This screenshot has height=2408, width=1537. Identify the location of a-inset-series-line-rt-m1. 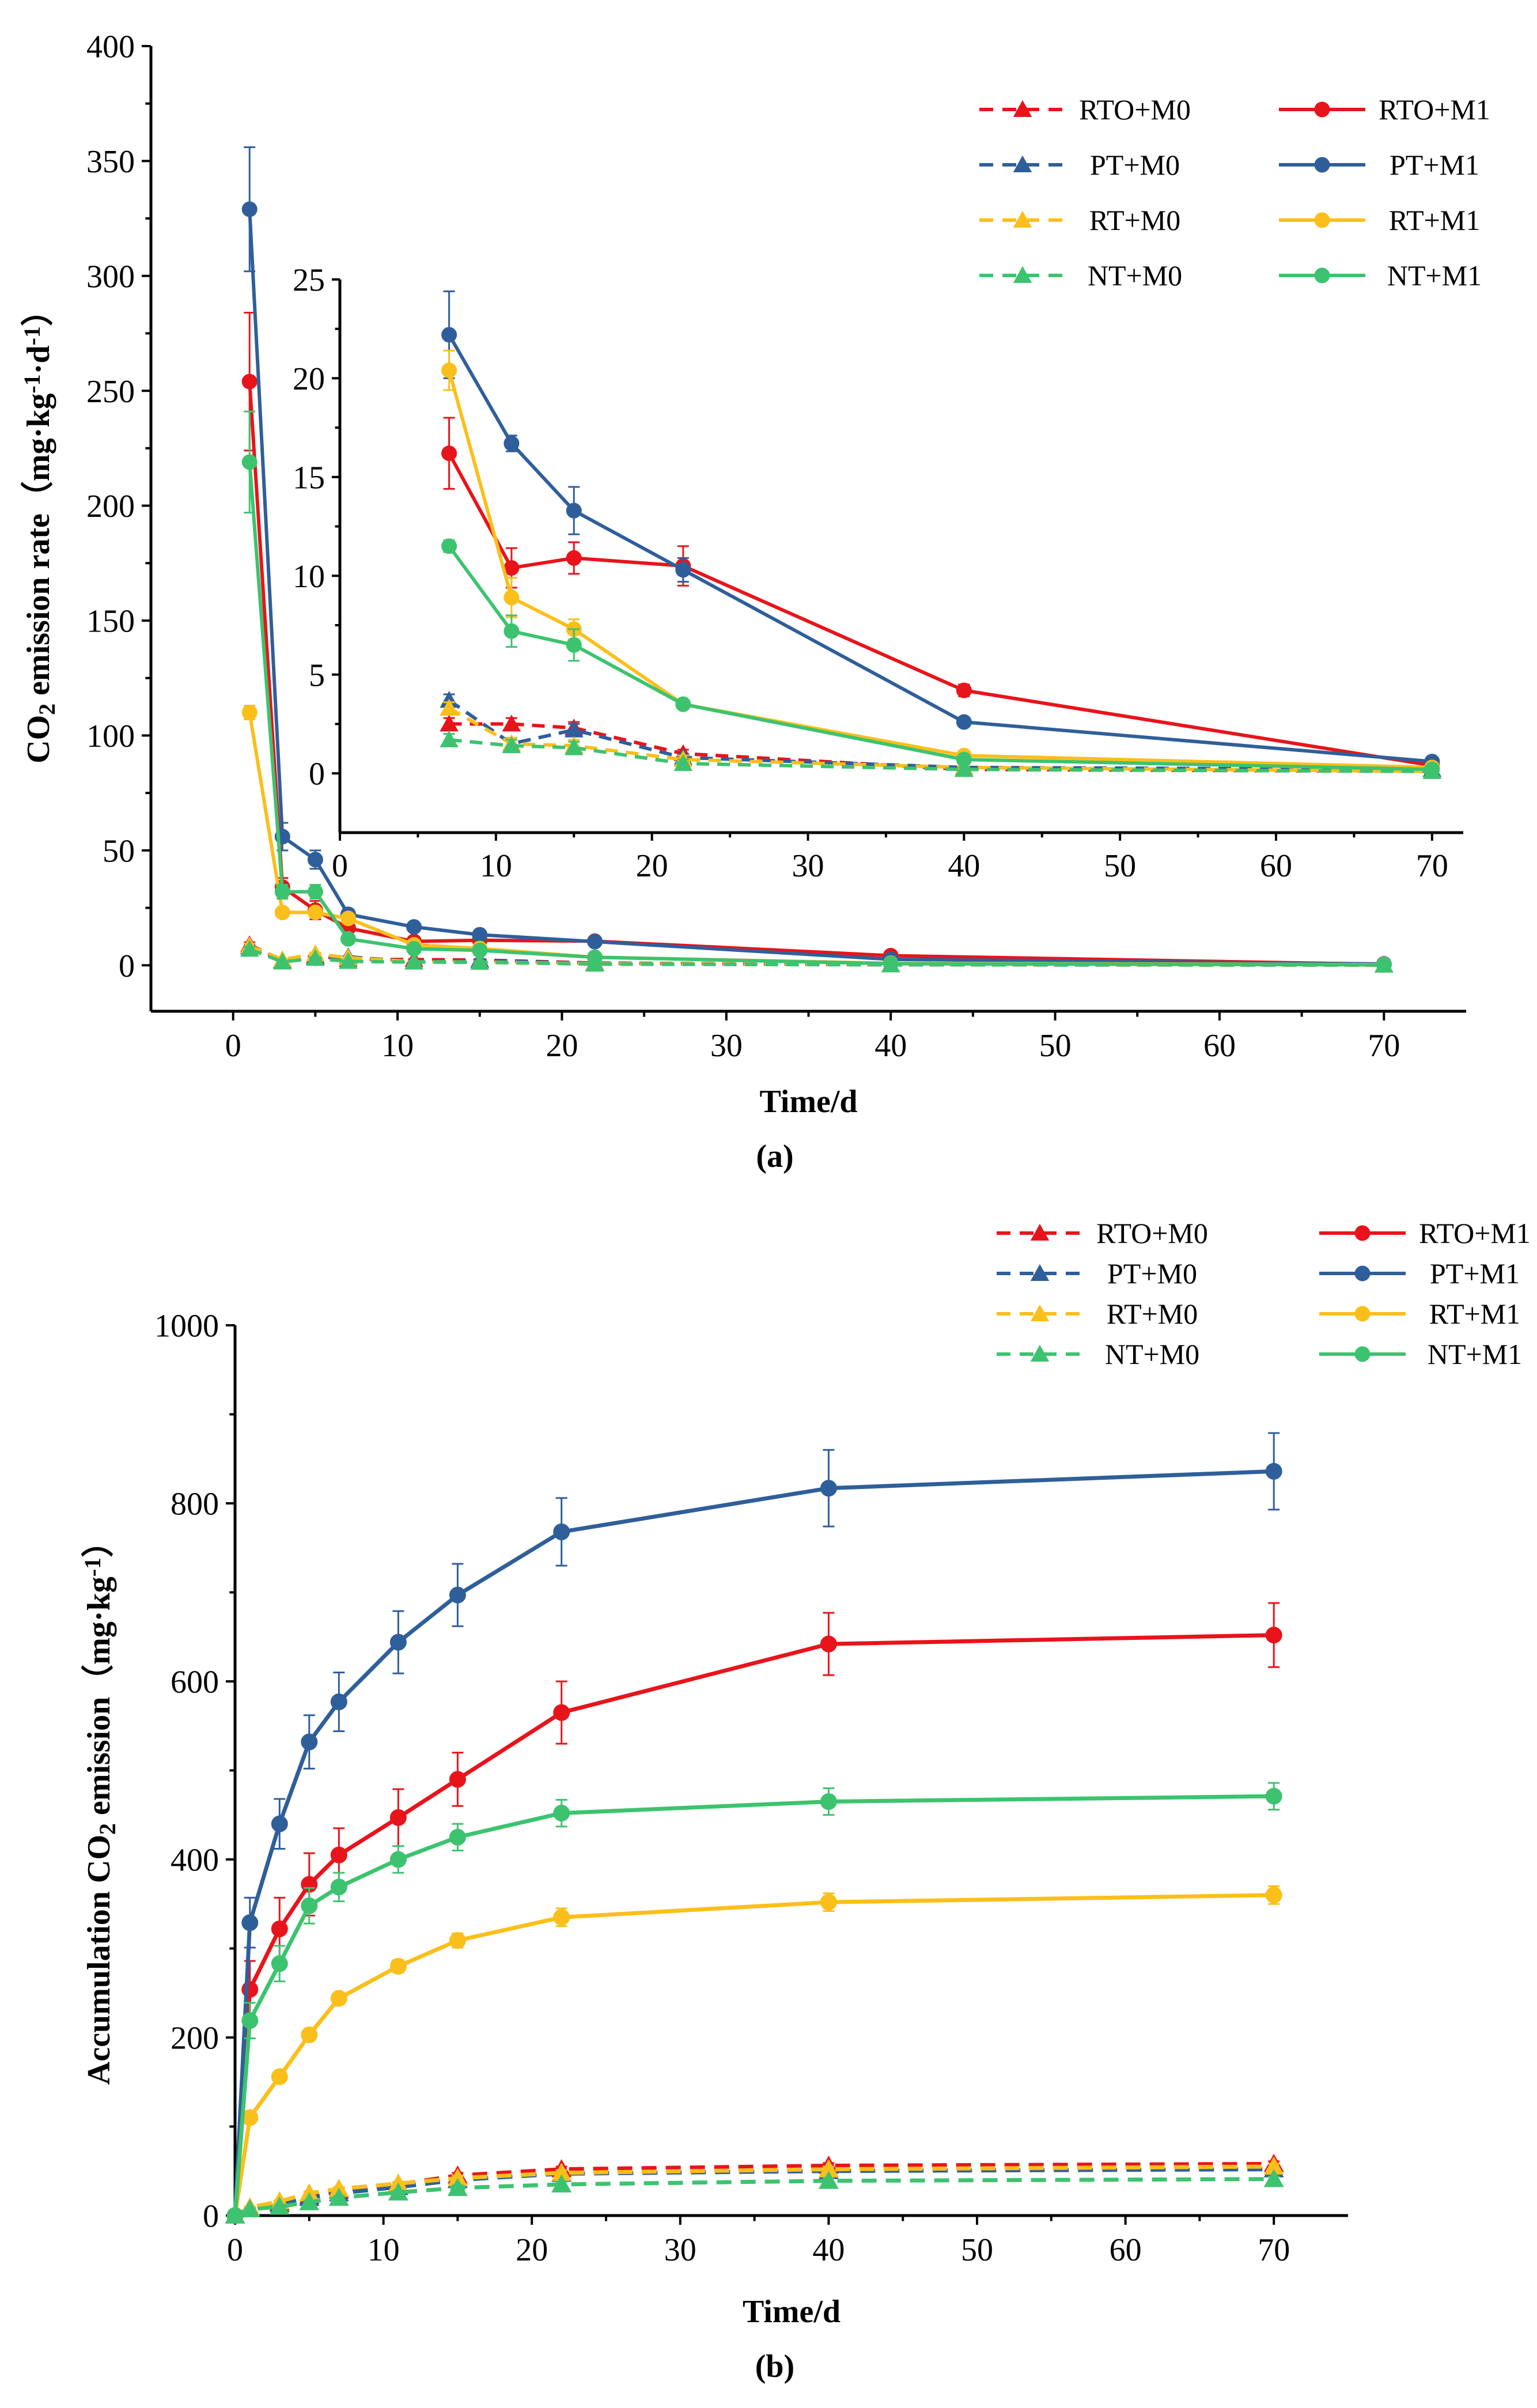
(939, 569).